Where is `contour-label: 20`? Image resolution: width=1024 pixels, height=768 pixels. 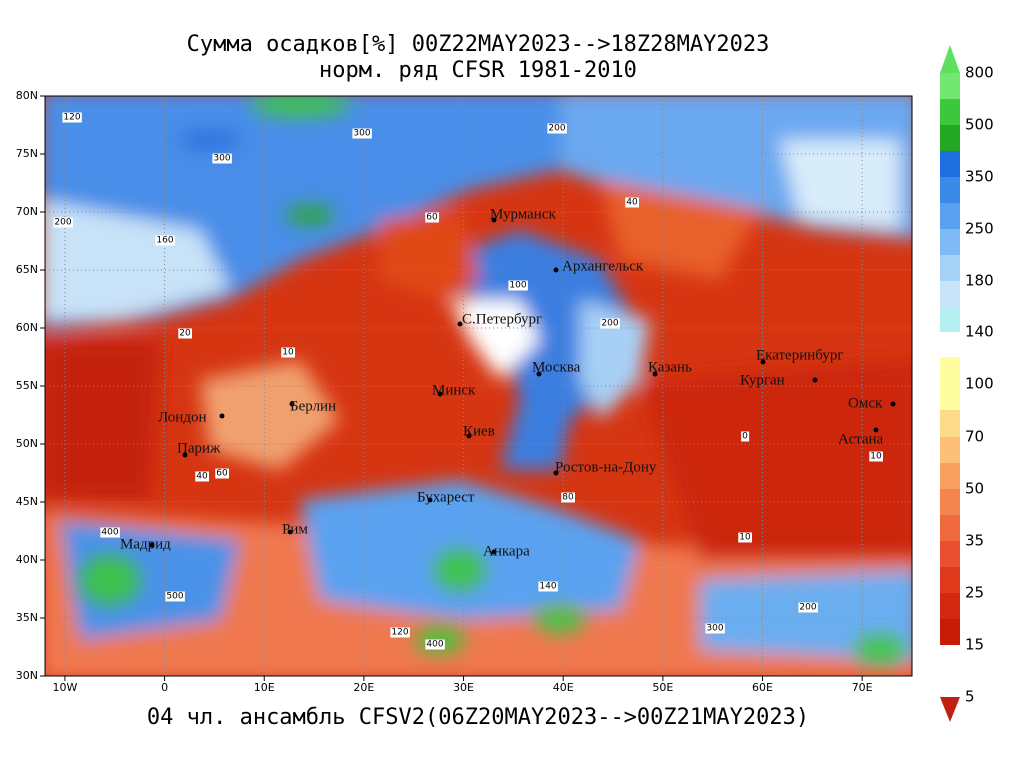 contour-label: 20 is located at coordinates (185, 334).